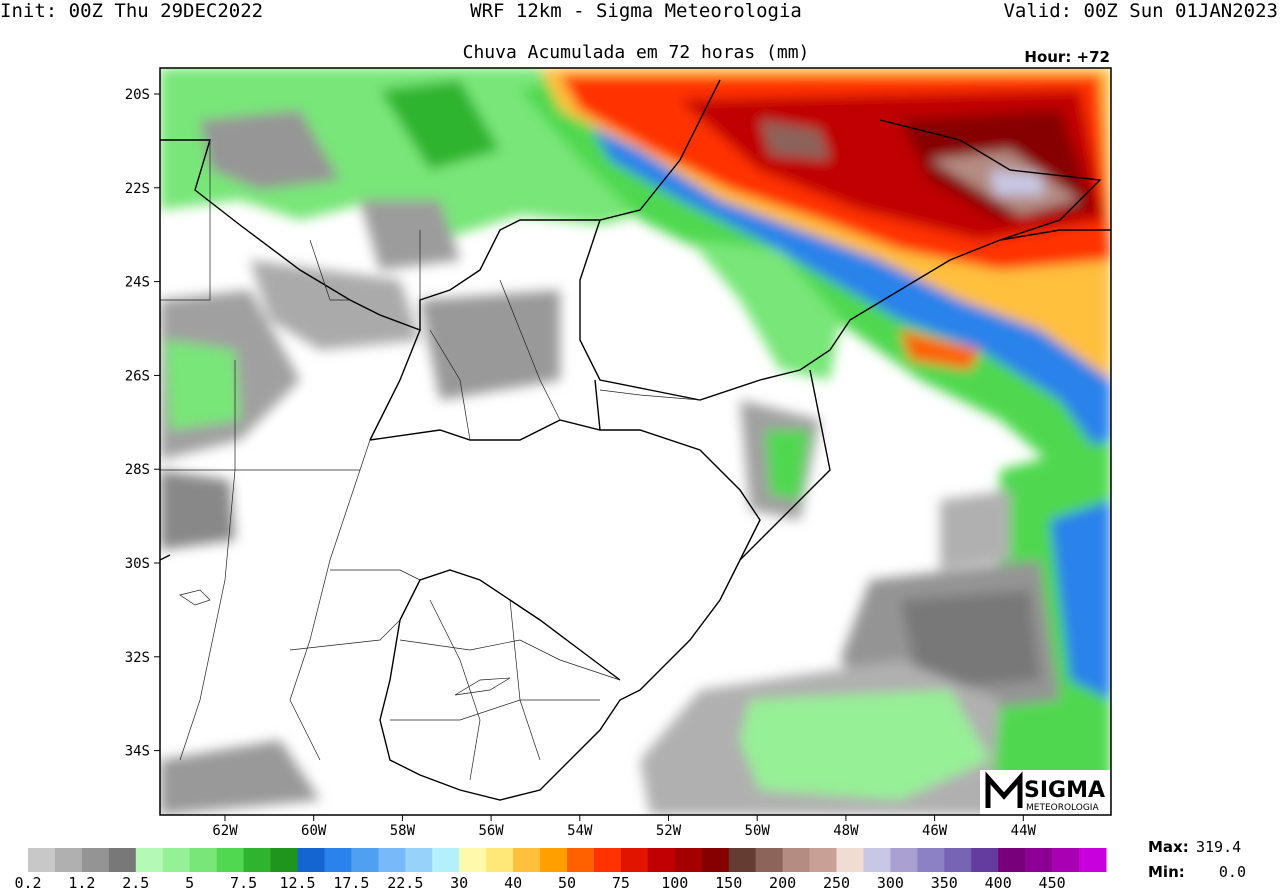  Describe the element at coordinates (137, 376) in the screenshot. I see `lat-label: 26S` at that location.